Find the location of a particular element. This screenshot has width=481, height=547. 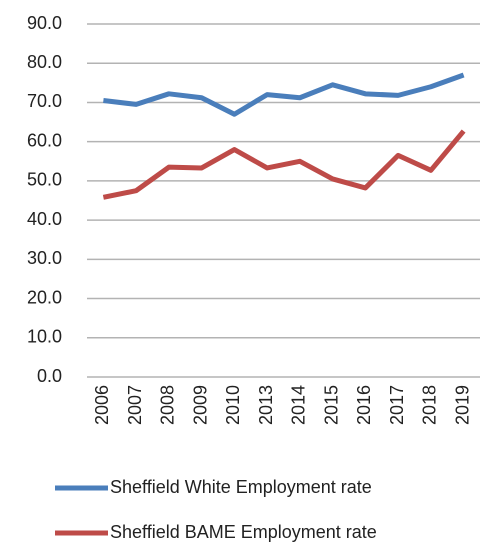

x-tick-label: 2017 is located at coordinates (397, 405).